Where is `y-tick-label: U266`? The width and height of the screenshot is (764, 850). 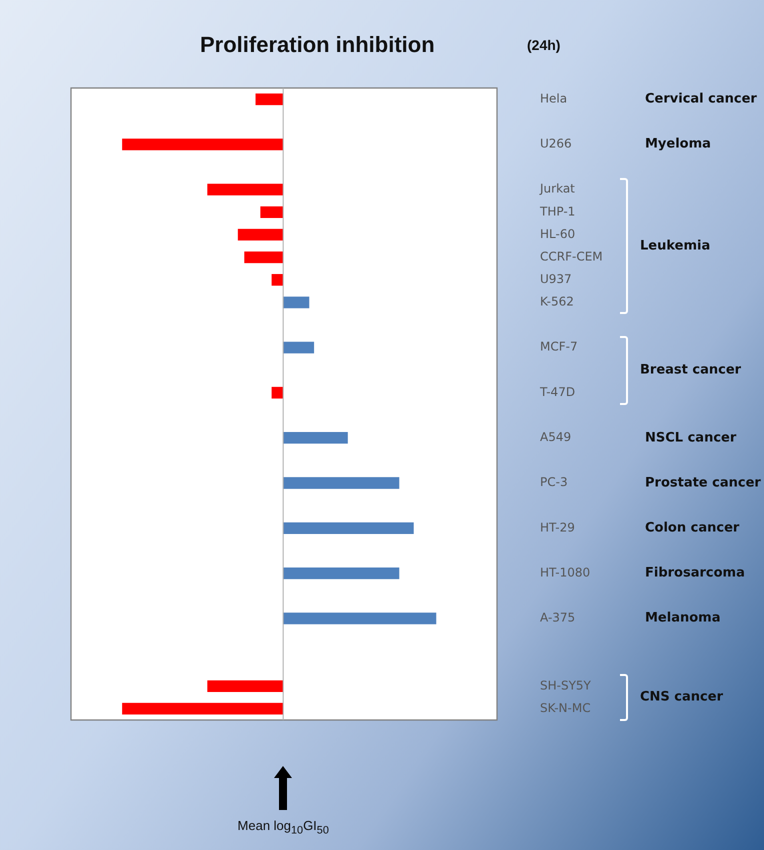 y-tick-label: U266 is located at coordinates (556, 143).